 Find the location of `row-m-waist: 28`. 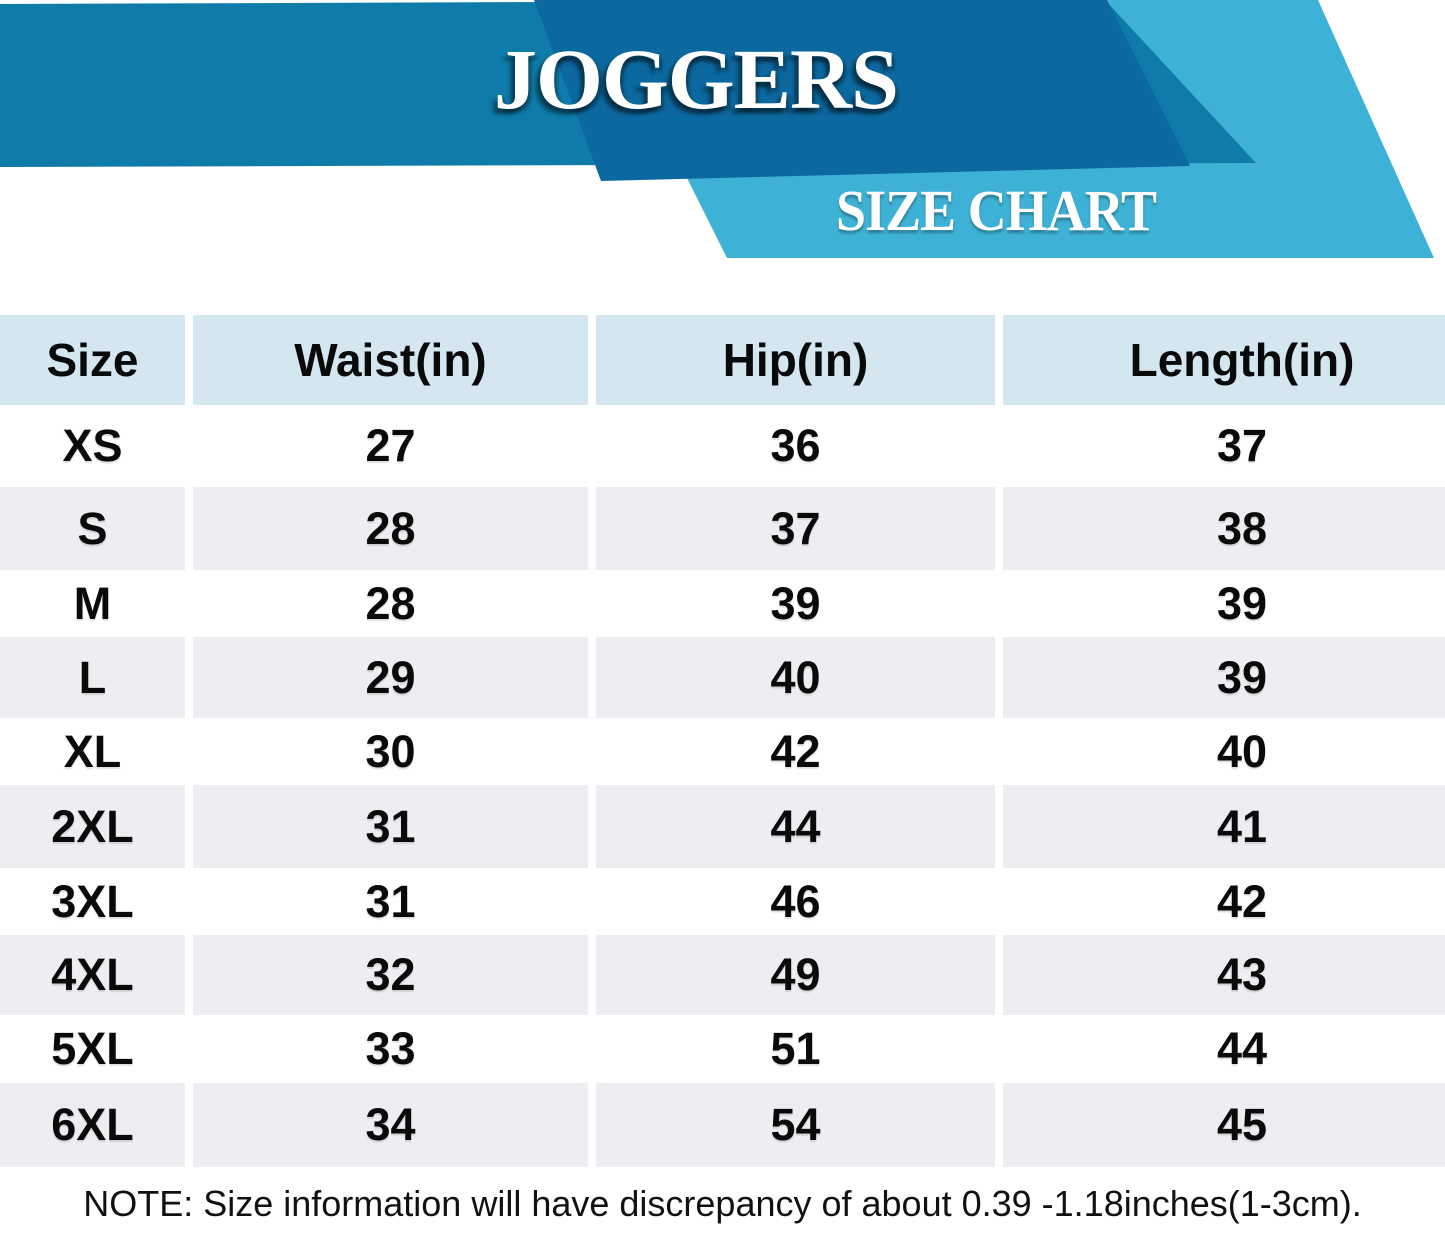

row-m-waist: 28 is located at coordinates (390, 603).